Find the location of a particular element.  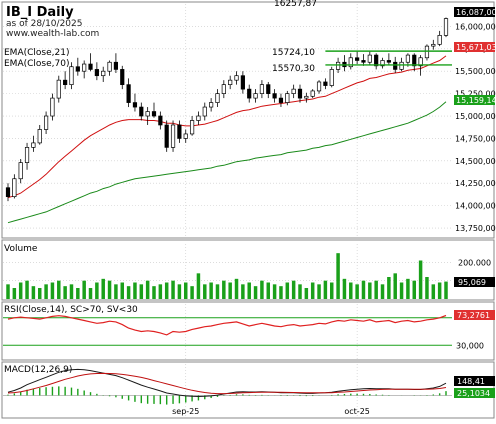

ema70-tag: 15,159,143 is located at coordinates (475, 100).